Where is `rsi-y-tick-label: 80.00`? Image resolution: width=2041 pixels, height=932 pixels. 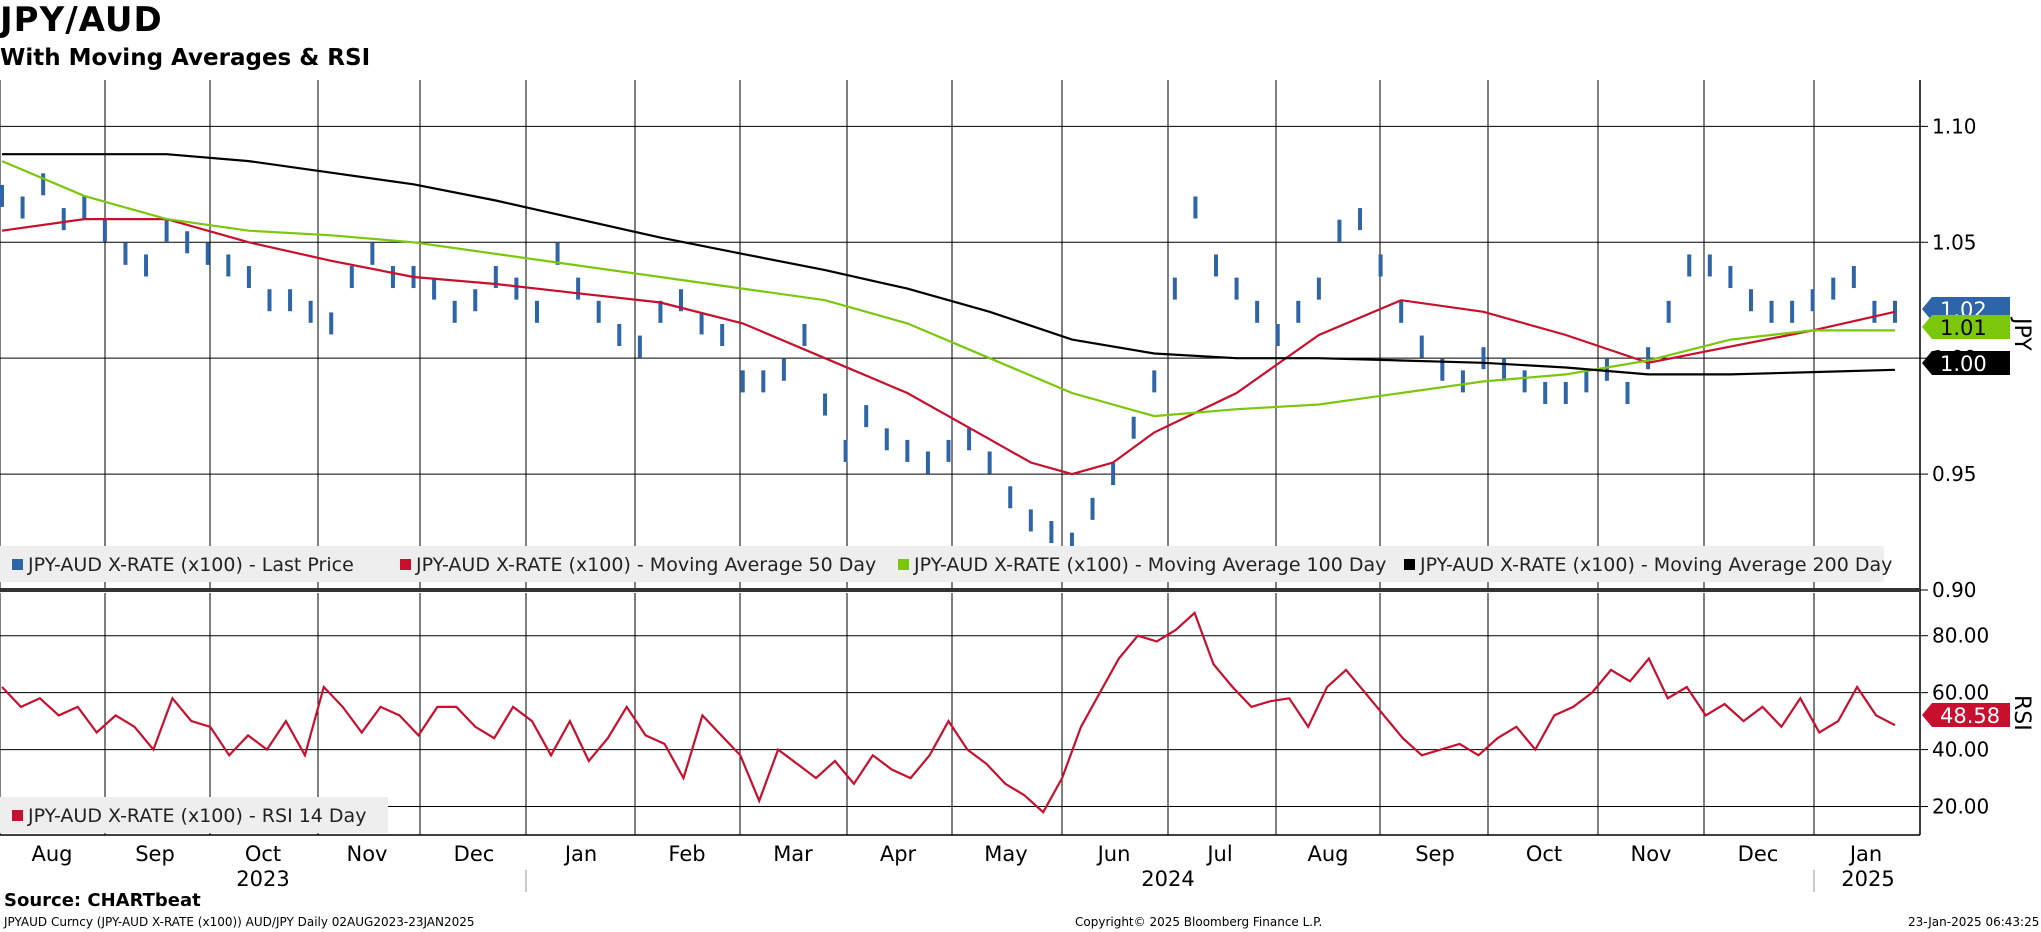
rsi-y-tick-label: 80.00 is located at coordinates (1960, 636).